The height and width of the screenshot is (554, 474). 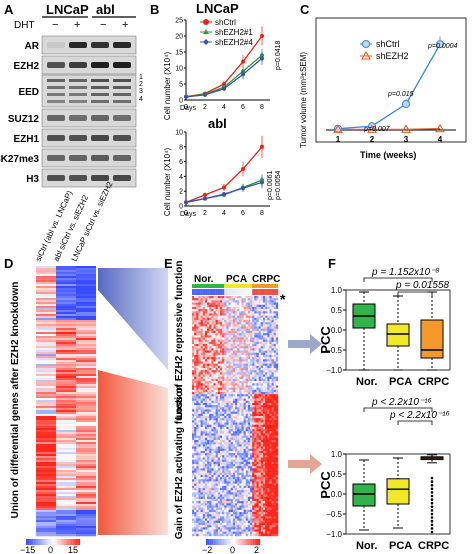 What do you see at coordinates (181, 177) in the screenshot?
I see `y-tick-label: 4` at bounding box center [181, 177].